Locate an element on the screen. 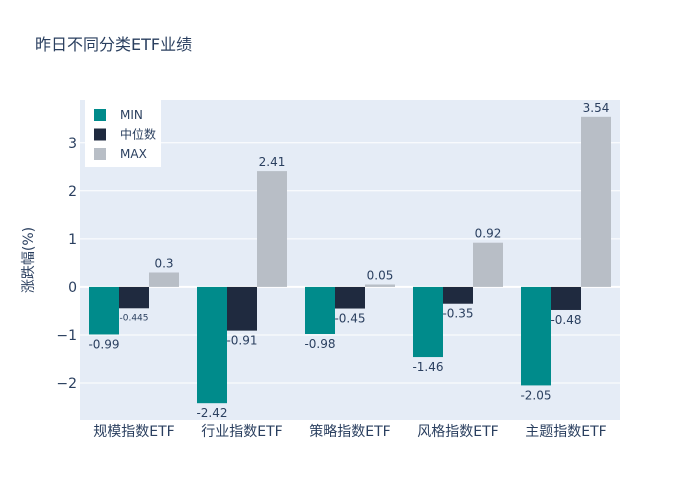 This screenshot has height=500, width=700. legend-item-label: MIN is located at coordinates (131, 115).